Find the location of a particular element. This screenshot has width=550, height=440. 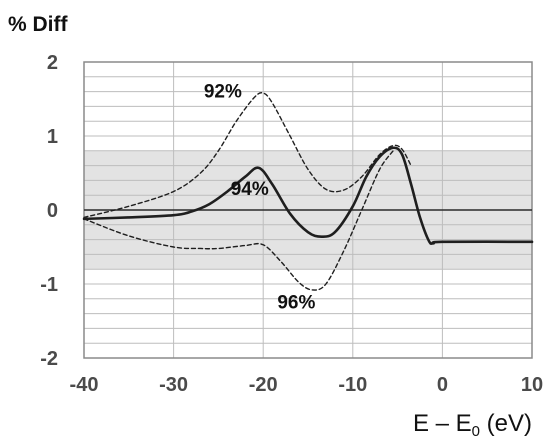

y-tick-label: 2 is located at coordinates (52, 63).